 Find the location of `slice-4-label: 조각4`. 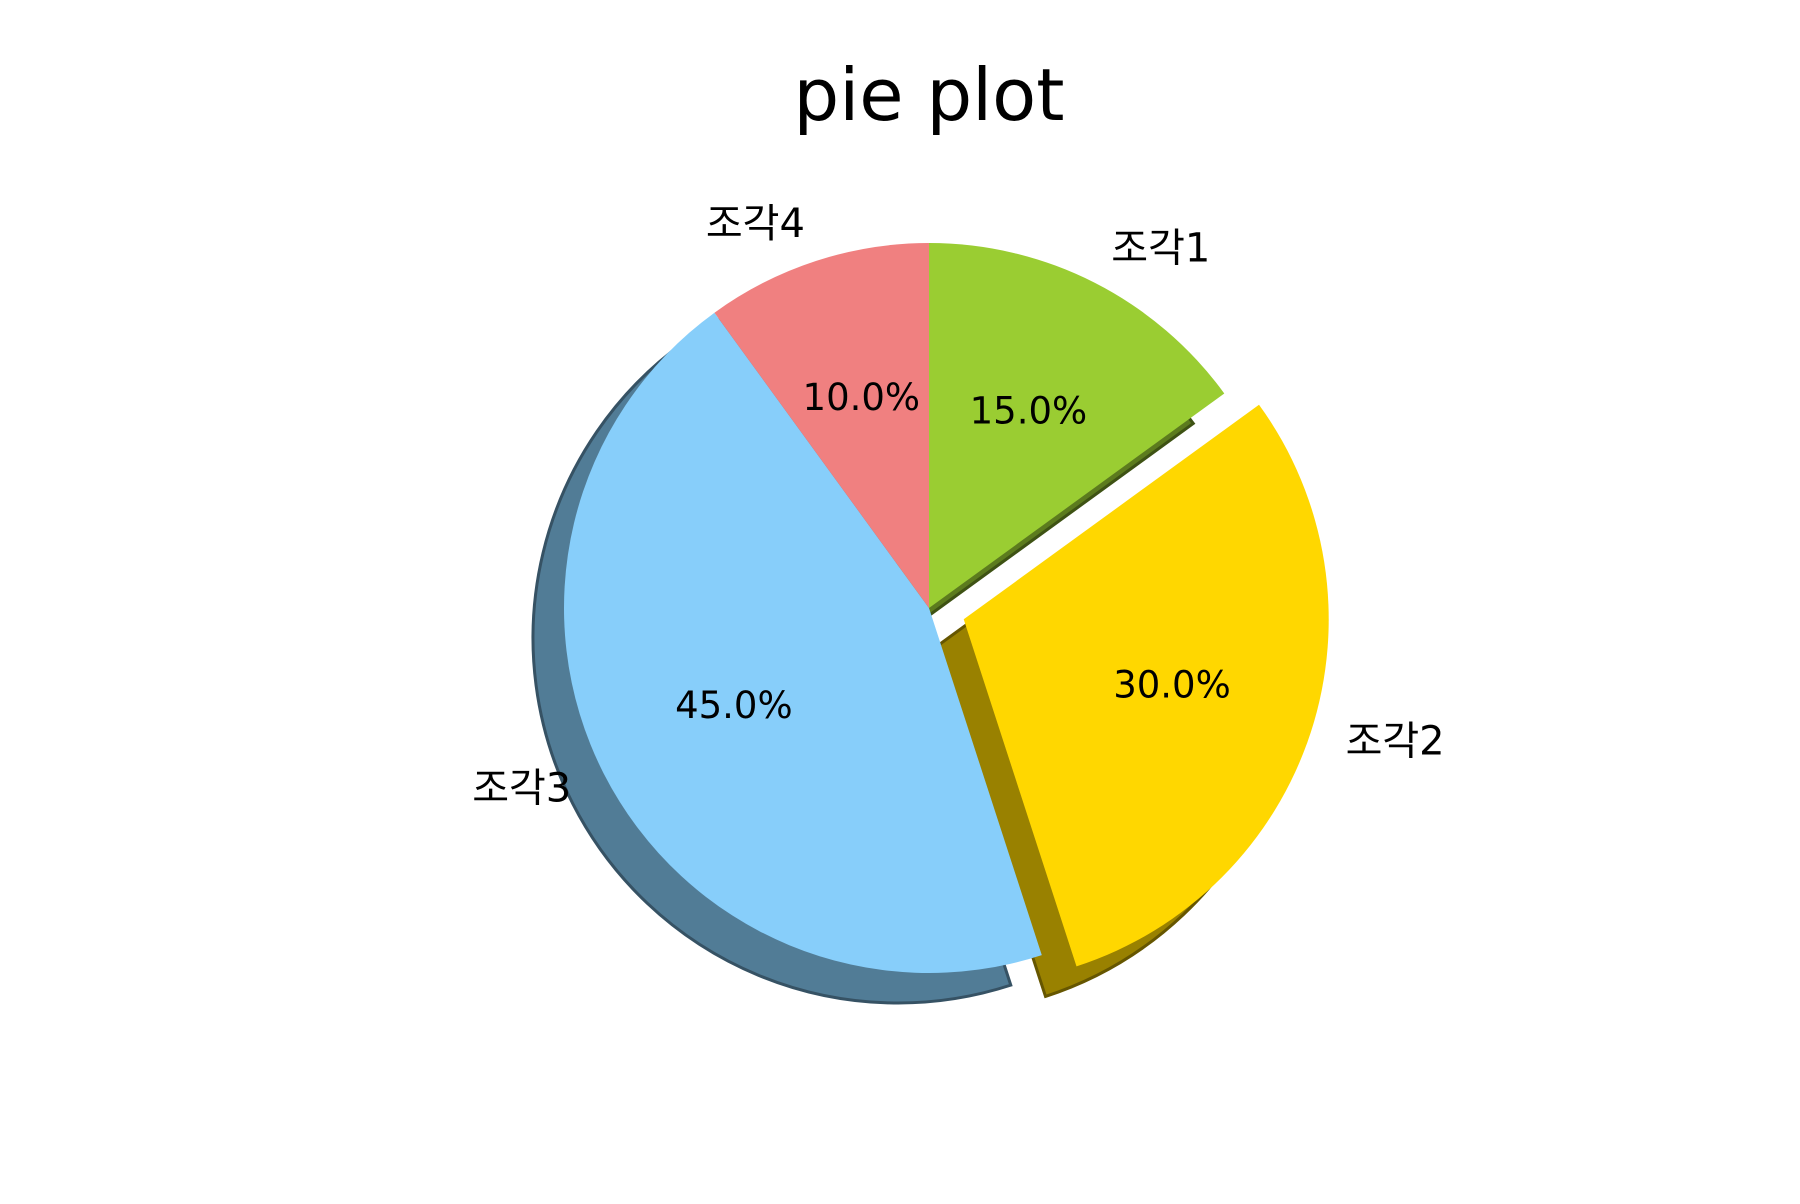

slice-4-label: 조각4 is located at coordinates (755, 224).